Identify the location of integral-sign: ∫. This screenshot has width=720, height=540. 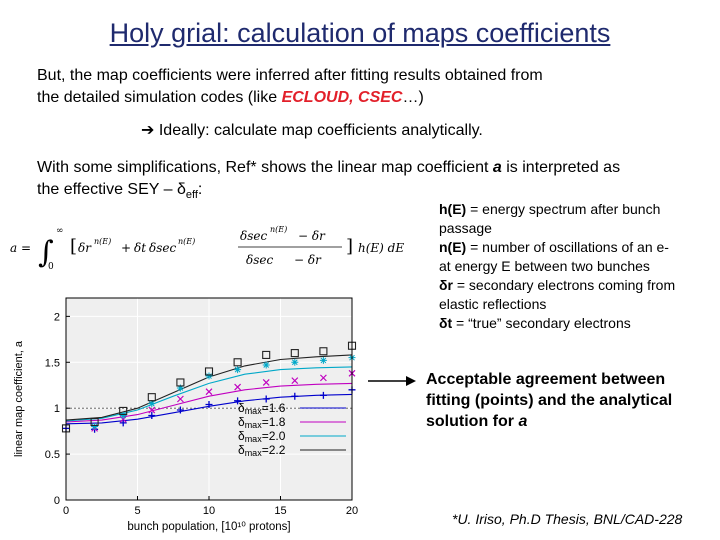
(46, 252).